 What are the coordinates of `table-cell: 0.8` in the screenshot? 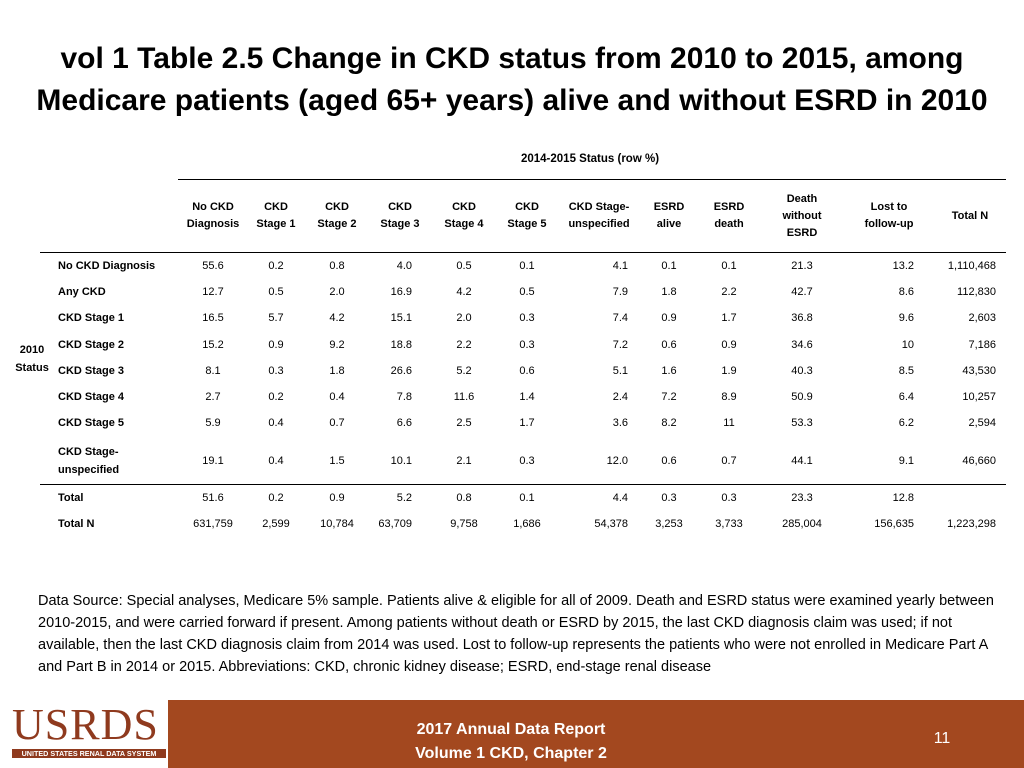 It's located at (464, 498).